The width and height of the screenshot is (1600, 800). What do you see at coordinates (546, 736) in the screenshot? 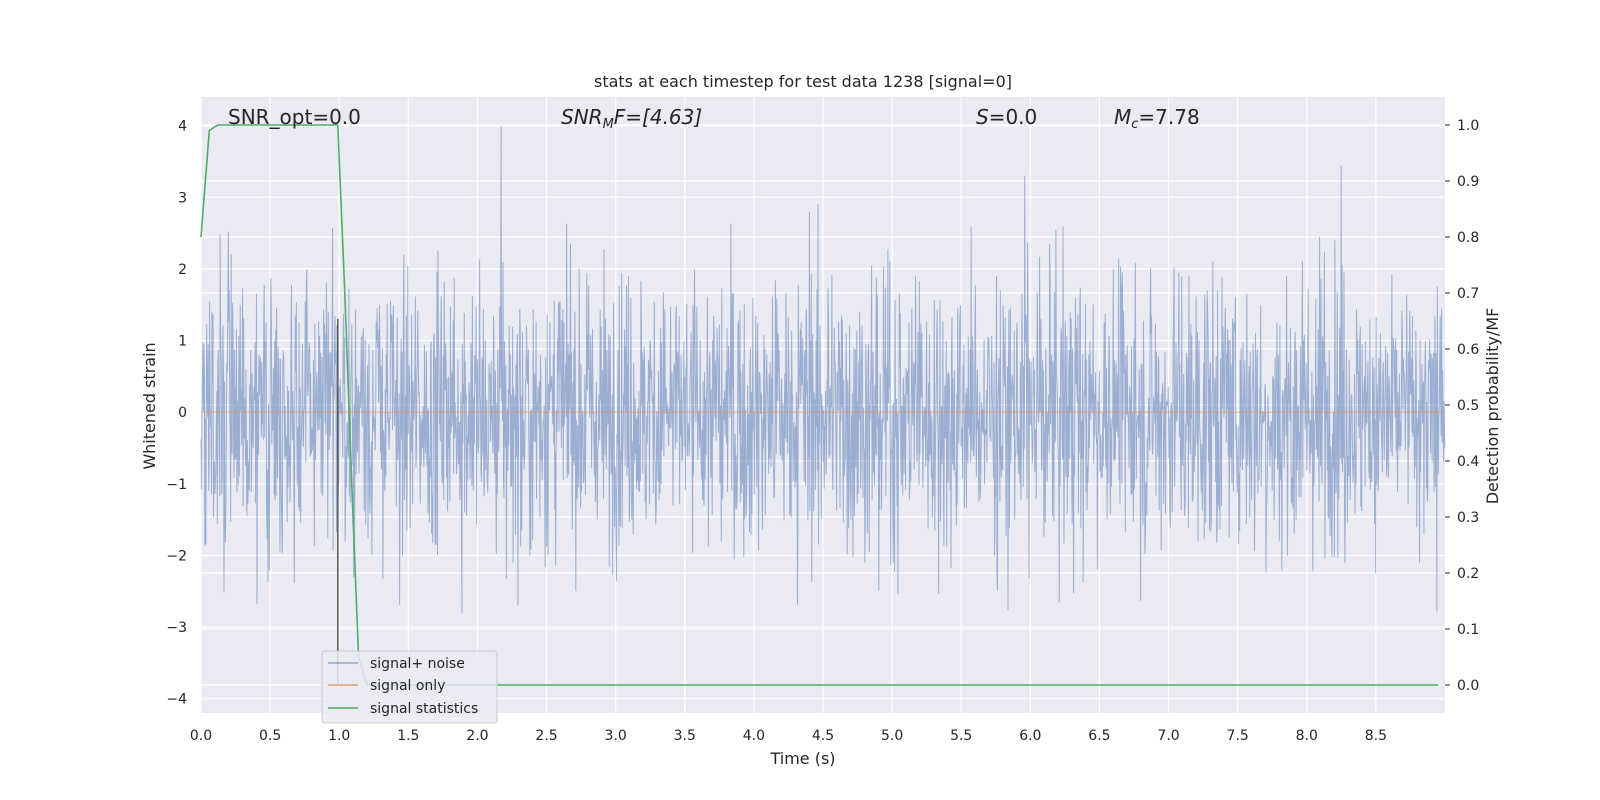
I see `x-tick-label: 2.5` at bounding box center [546, 736].